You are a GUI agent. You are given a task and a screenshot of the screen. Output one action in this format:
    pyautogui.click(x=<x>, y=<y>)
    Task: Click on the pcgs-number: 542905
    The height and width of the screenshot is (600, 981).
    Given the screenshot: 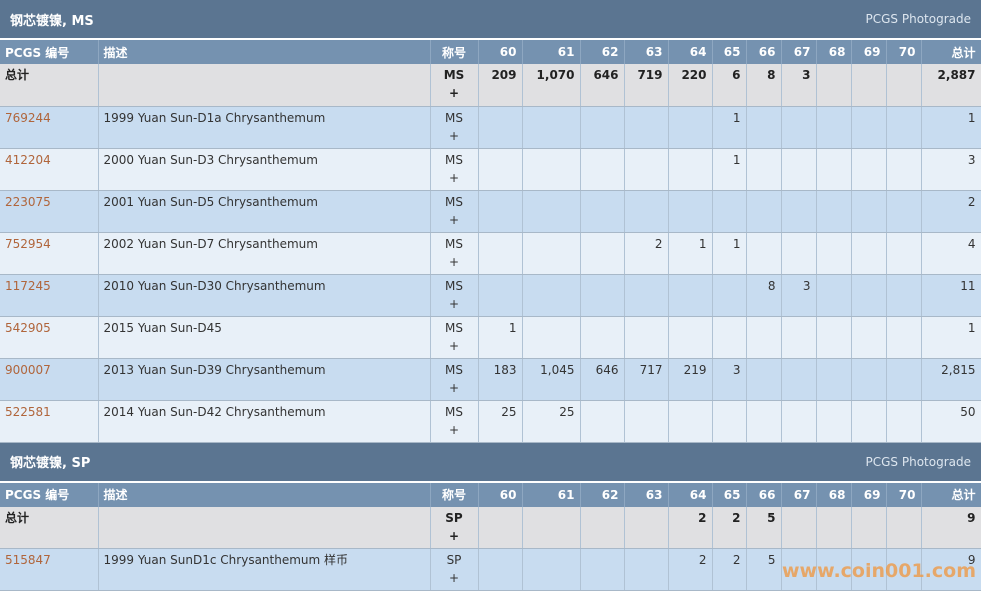 What is the action you would take?
    pyautogui.click(x=28, y=327)
    